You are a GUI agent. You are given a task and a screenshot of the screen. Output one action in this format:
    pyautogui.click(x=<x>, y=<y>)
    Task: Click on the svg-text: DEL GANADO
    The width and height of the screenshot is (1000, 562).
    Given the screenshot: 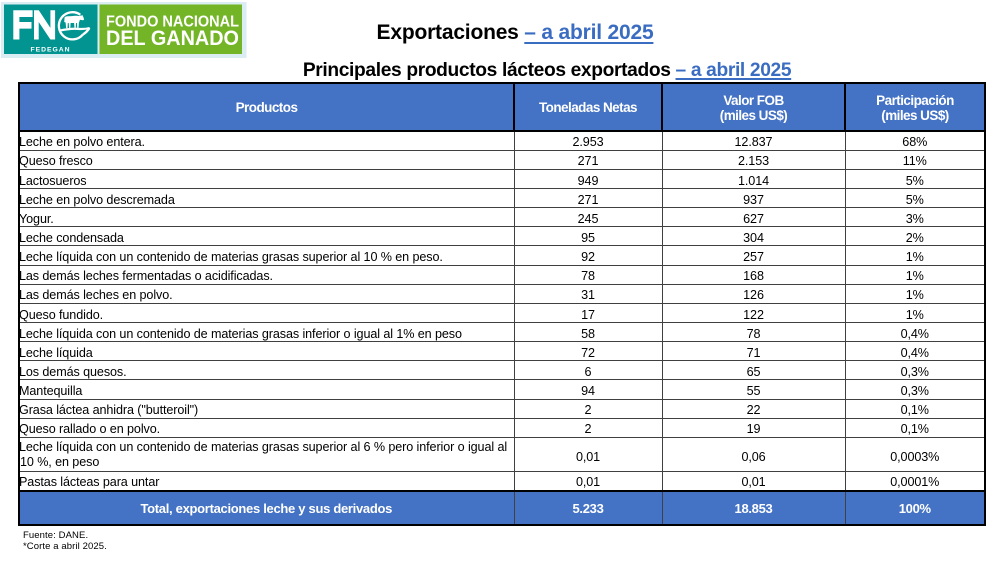 What is the action you would take?
    pyautogui.click(x=172, y=38)
    